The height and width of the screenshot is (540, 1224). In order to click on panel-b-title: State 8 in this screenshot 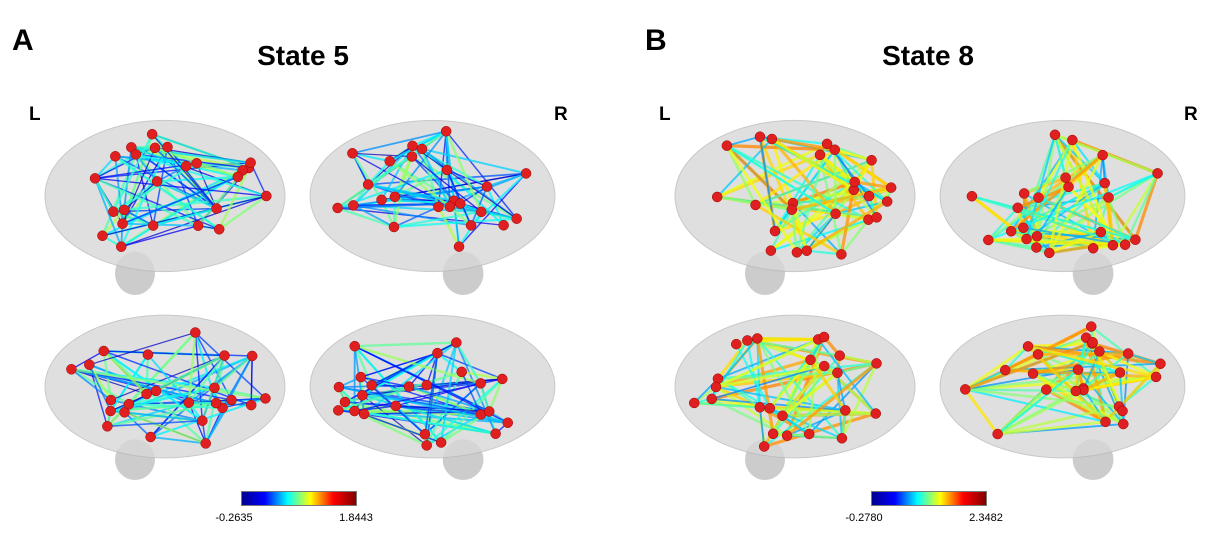, I will do `click(928, 55)`.